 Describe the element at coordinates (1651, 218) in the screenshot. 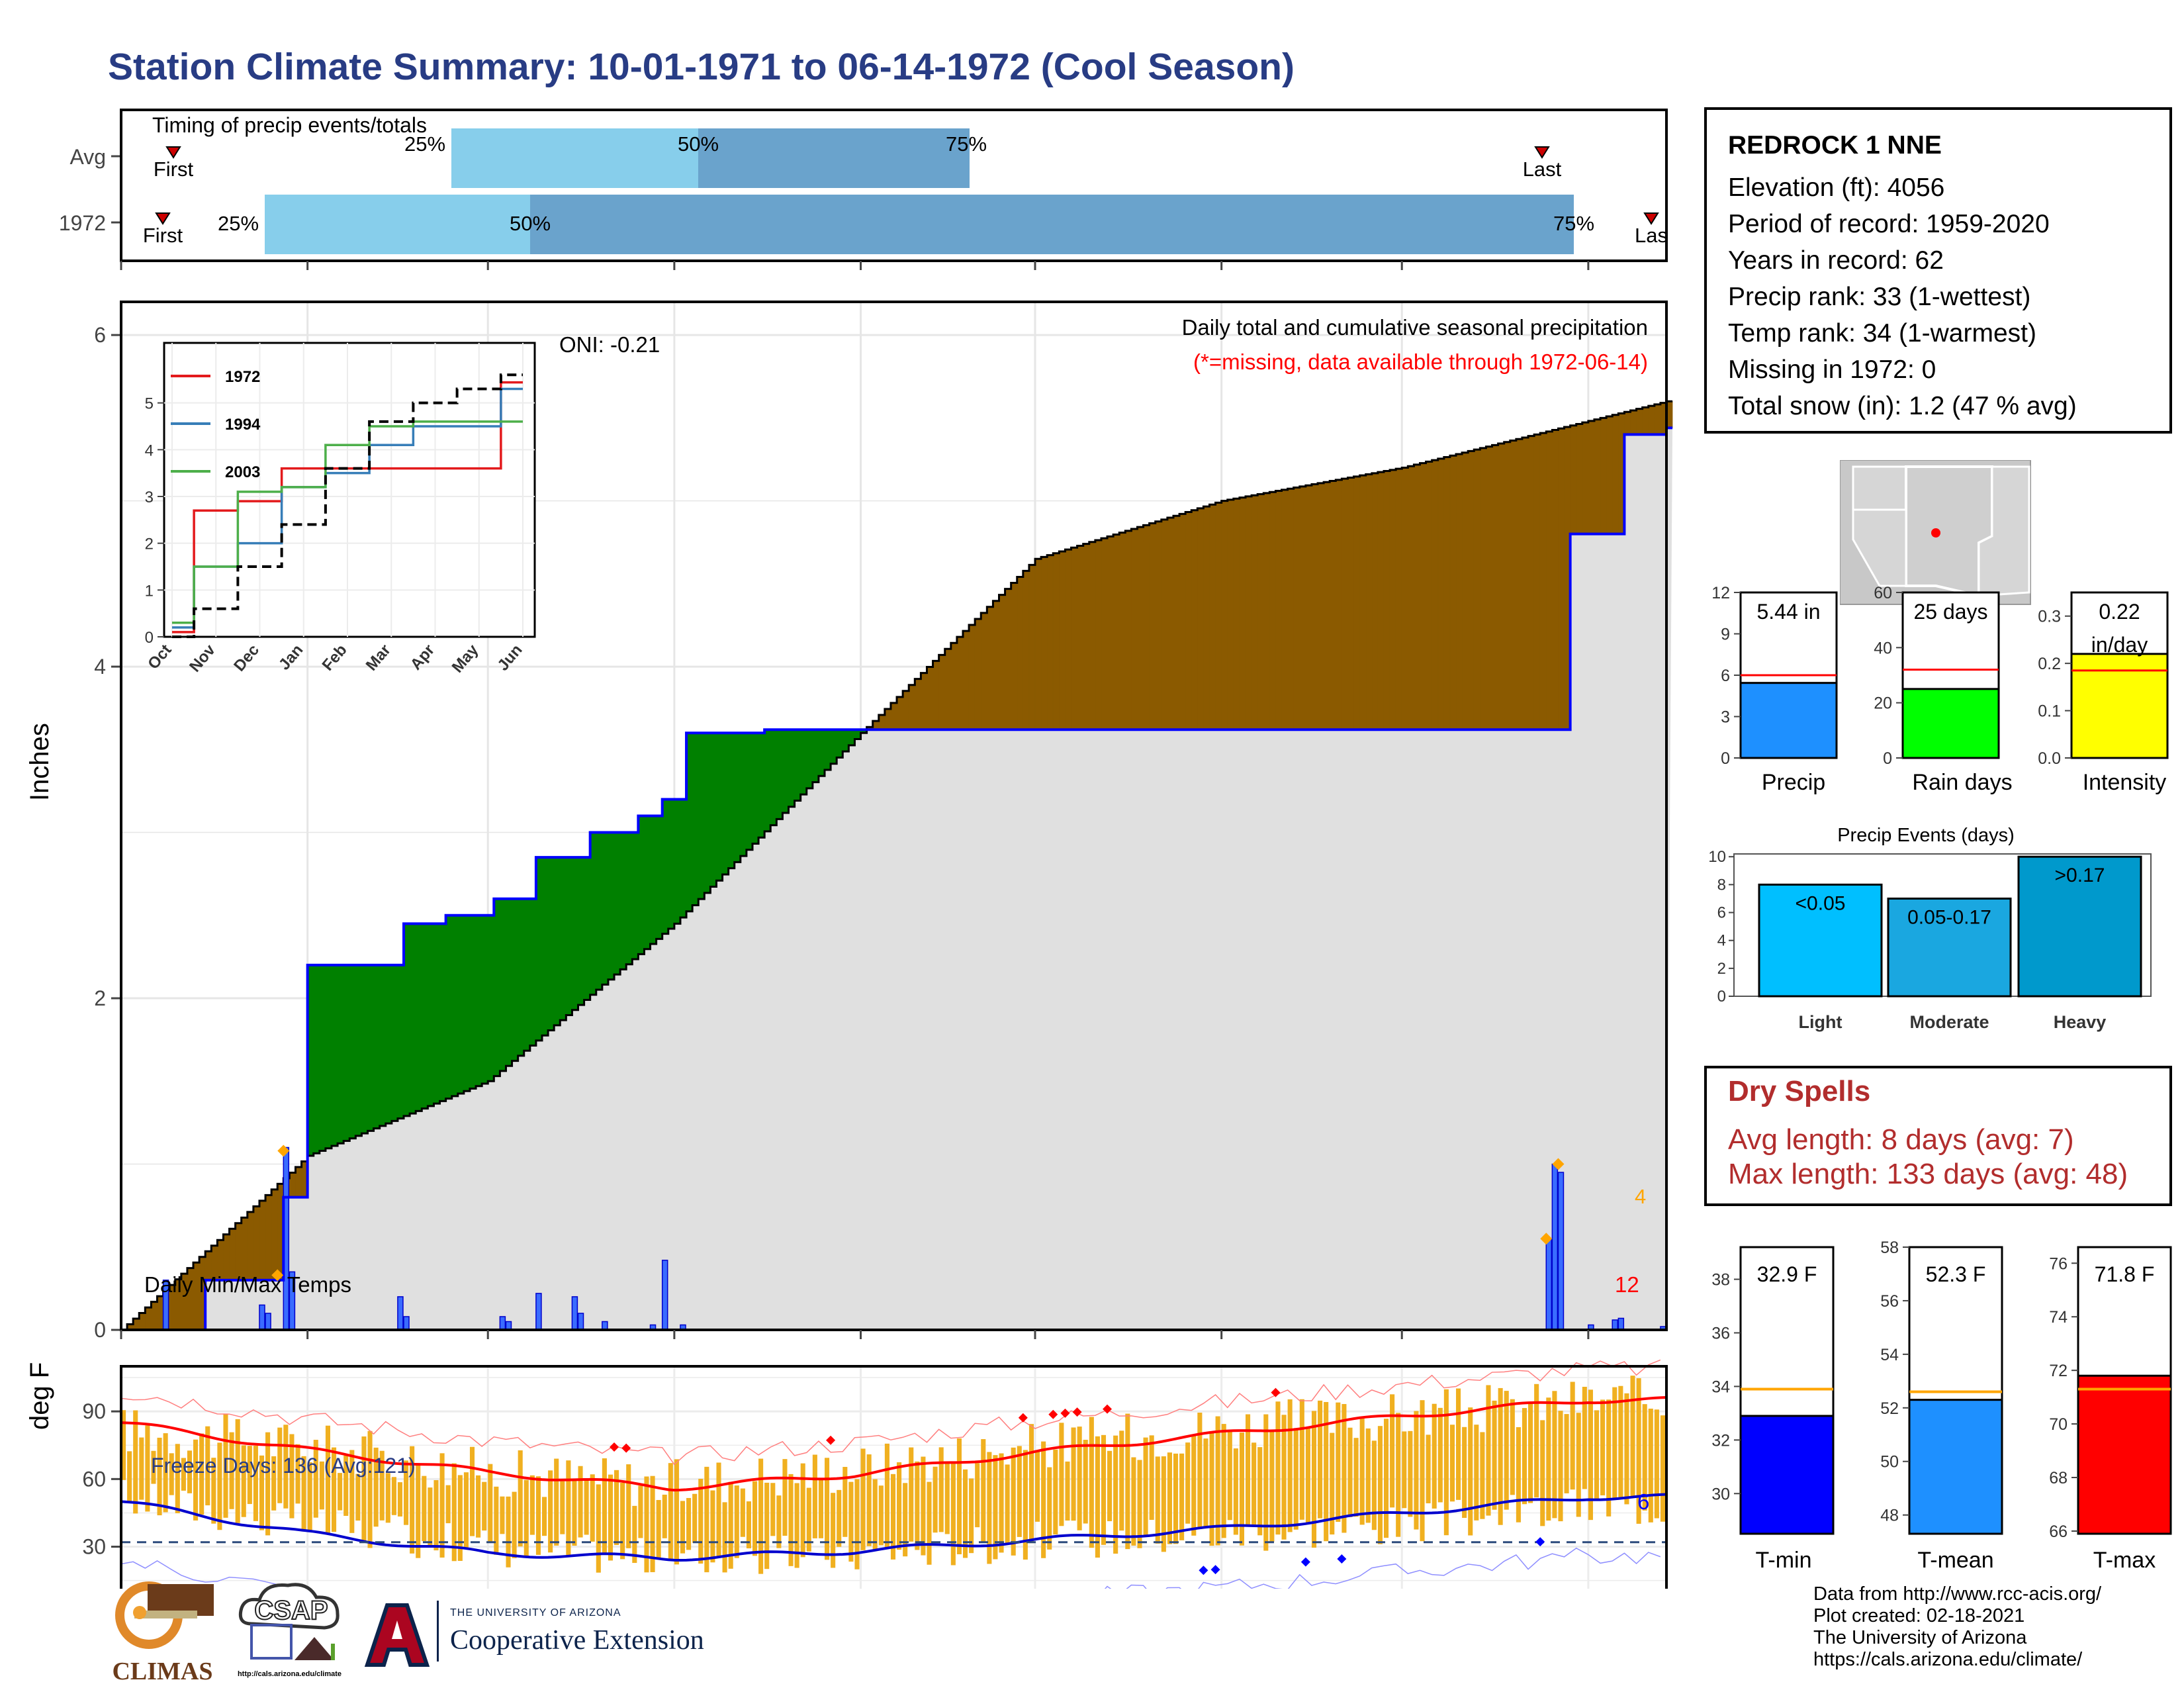

I see `timing-last-marker` at that location.